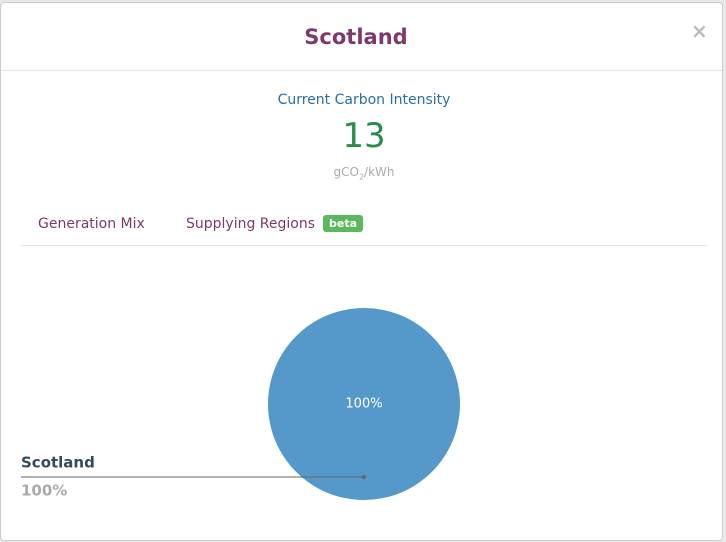  I want to click on legend-value: 100%, so click(44, 491).